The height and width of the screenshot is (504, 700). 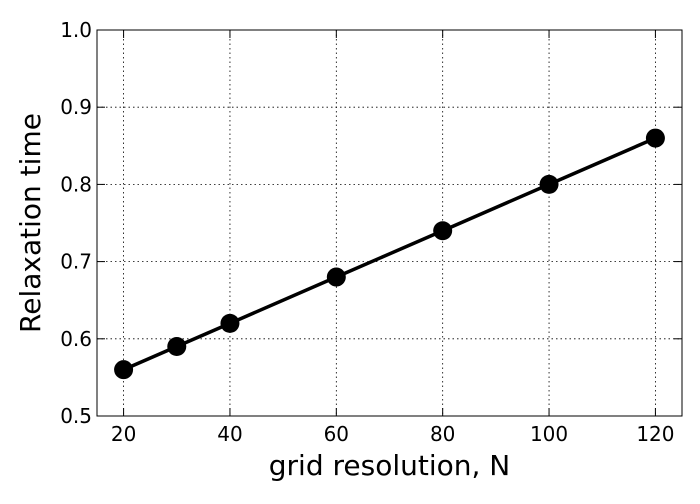 What do you see at coordinates (76, 30) in the screenshot?
I see `y-tick-label: 1.0` at bounding box center [76, 30].